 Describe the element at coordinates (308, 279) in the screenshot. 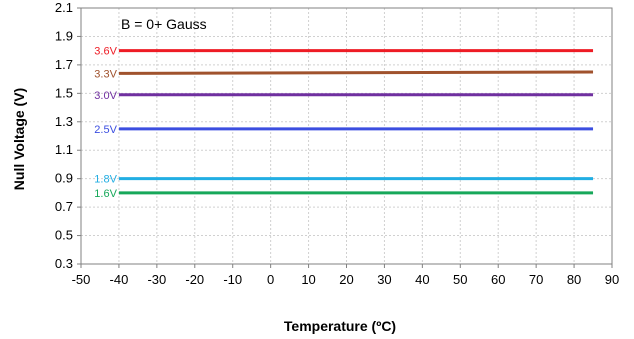

I see `x-tick-label: 10` at that location.